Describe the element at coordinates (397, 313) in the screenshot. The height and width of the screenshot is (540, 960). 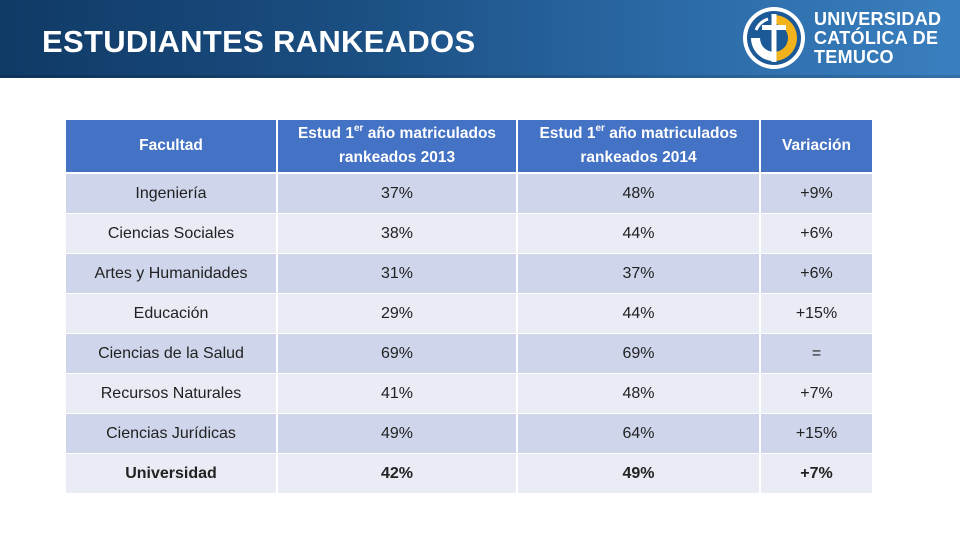
I see `cell-2013: 29%` at that location.